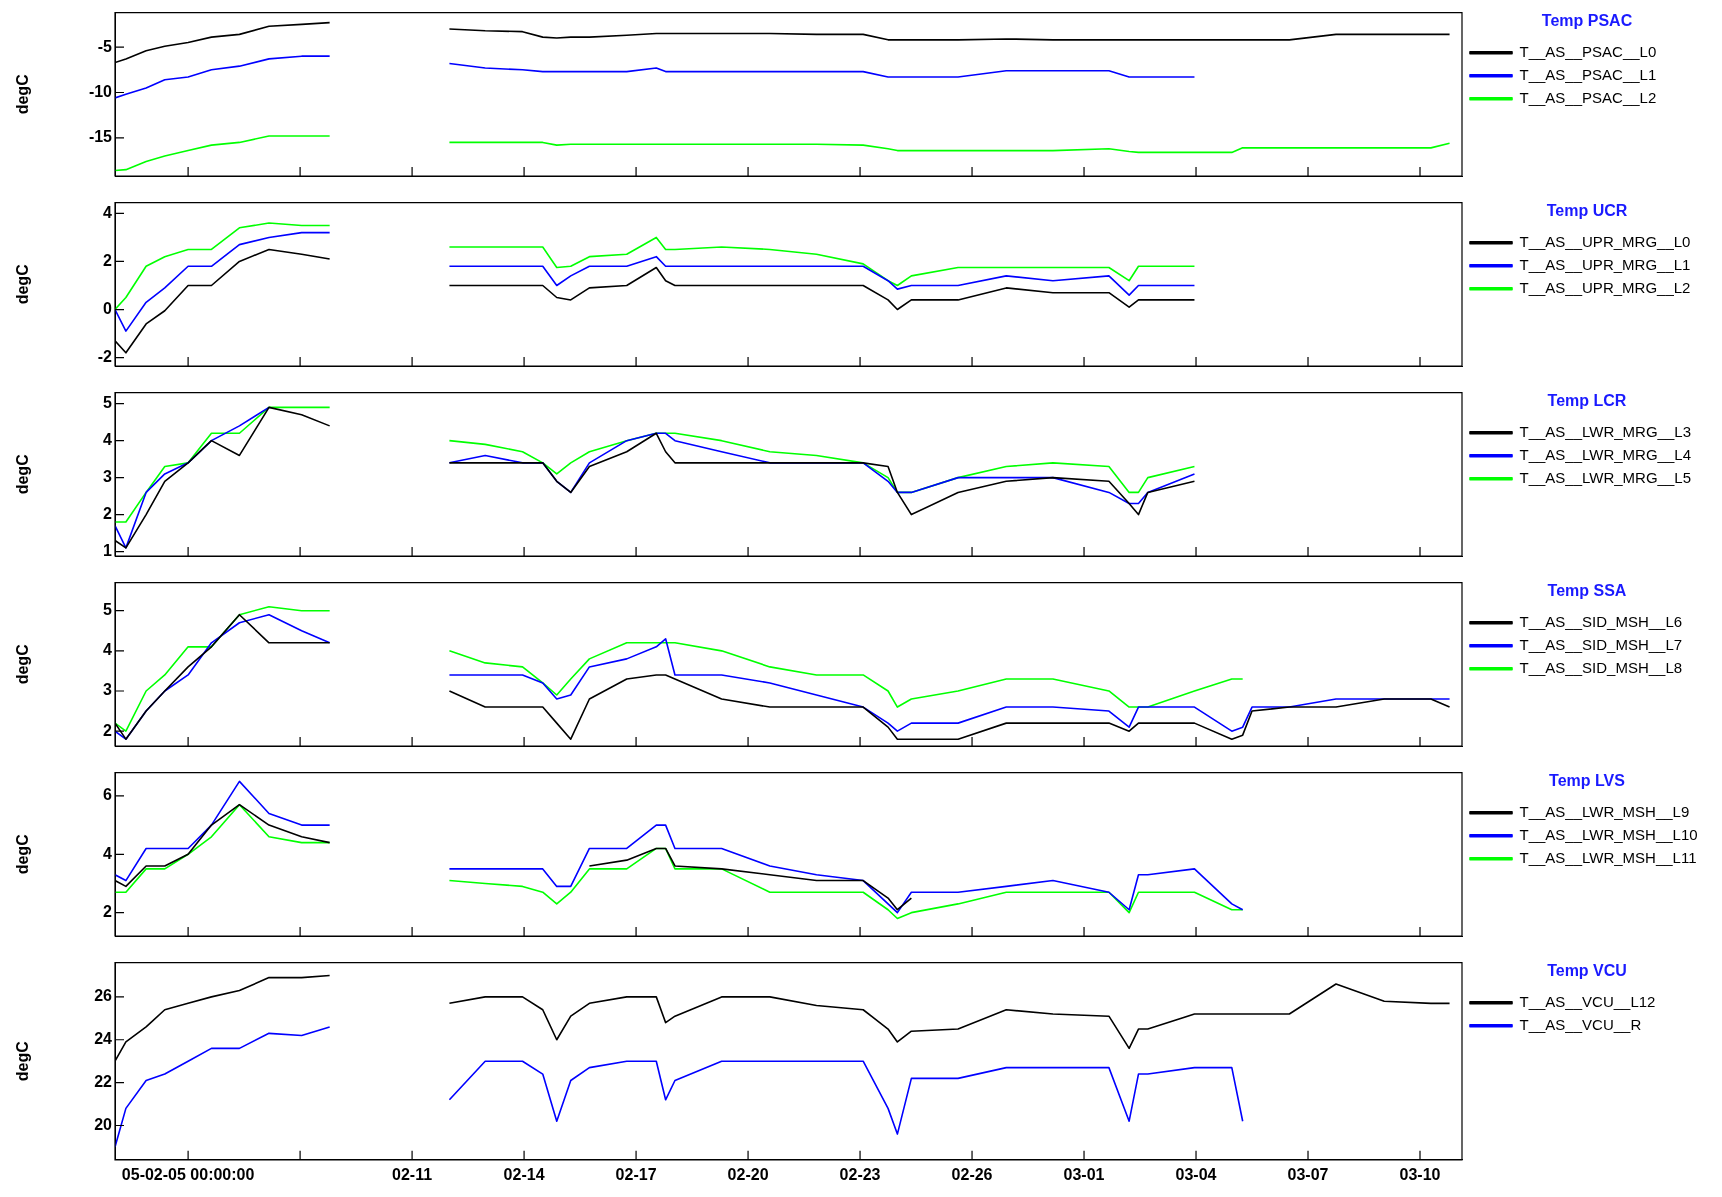 This screenshot has width=1722, height=1197. What do you see at coordinates (1587, 401) in the screenshot?
I see `legend-title: Temp LCR` at bounding box center [1587, 401].